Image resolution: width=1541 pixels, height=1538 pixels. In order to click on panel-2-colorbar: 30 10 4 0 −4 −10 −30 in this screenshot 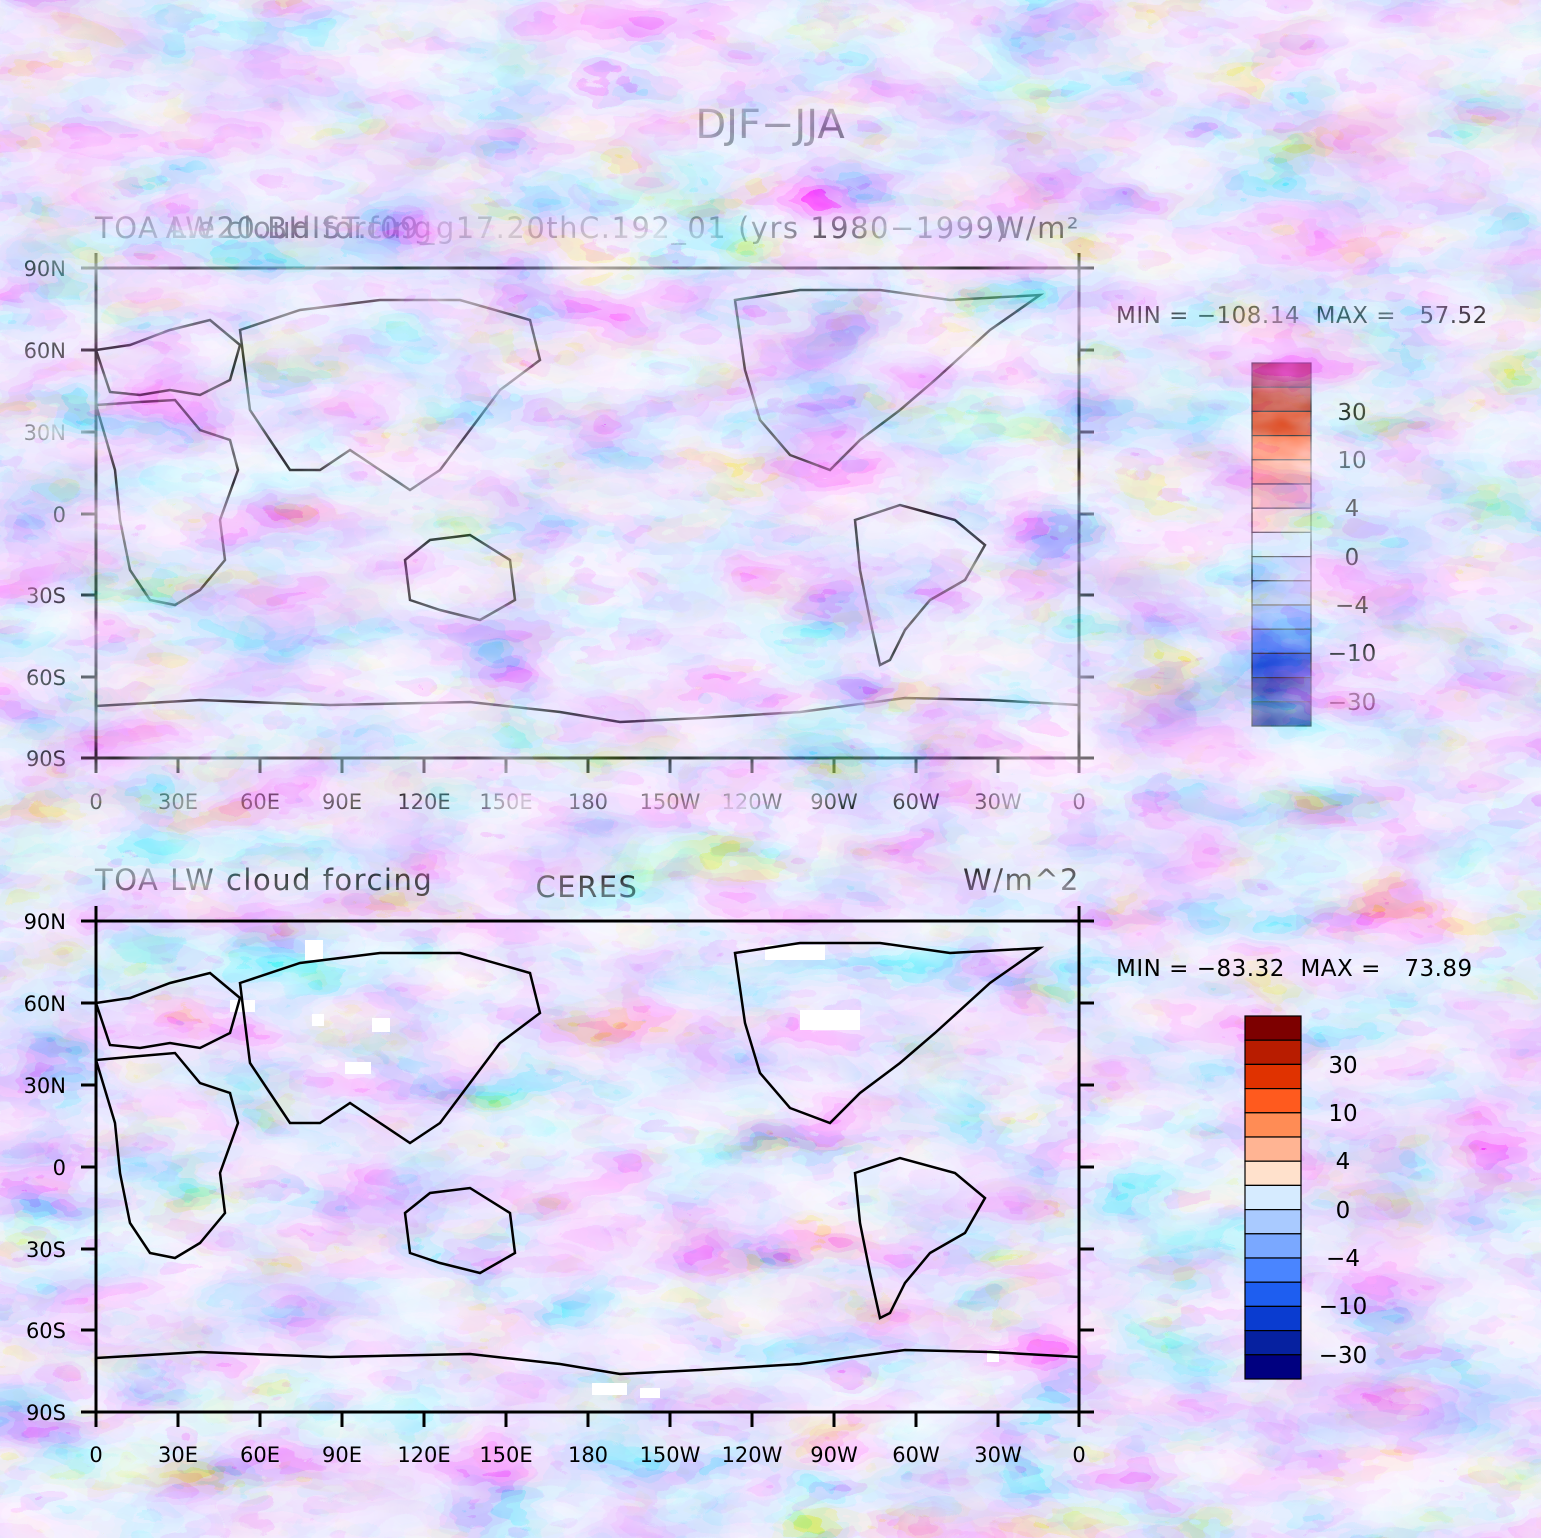, I will do `click(1306, 1197)`.